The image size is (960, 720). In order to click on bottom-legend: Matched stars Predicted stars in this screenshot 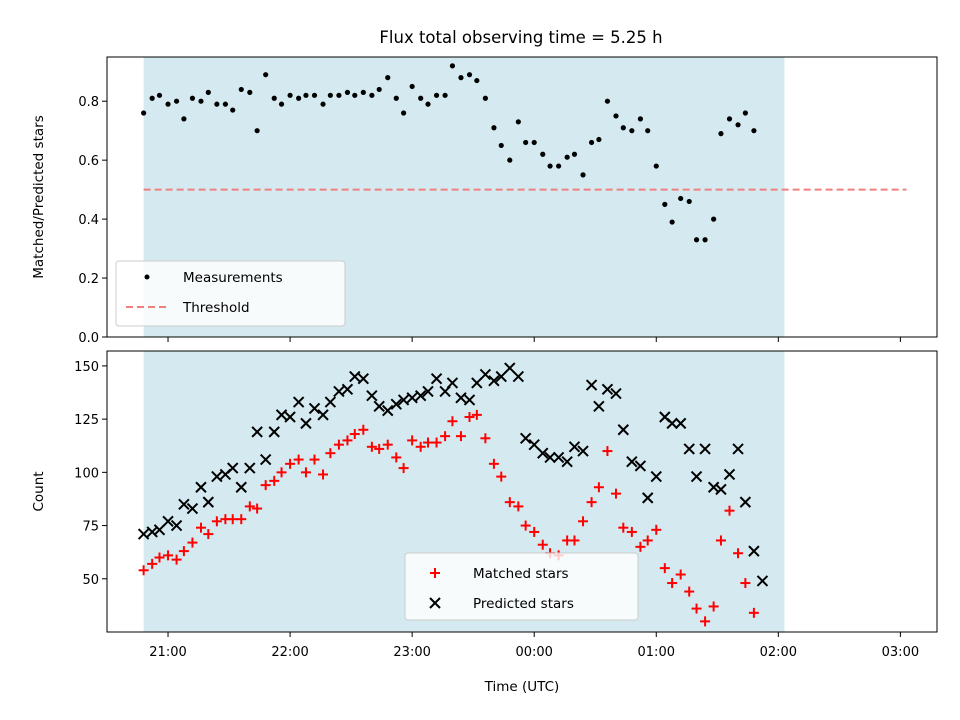, I will do `click(521, 586)`.